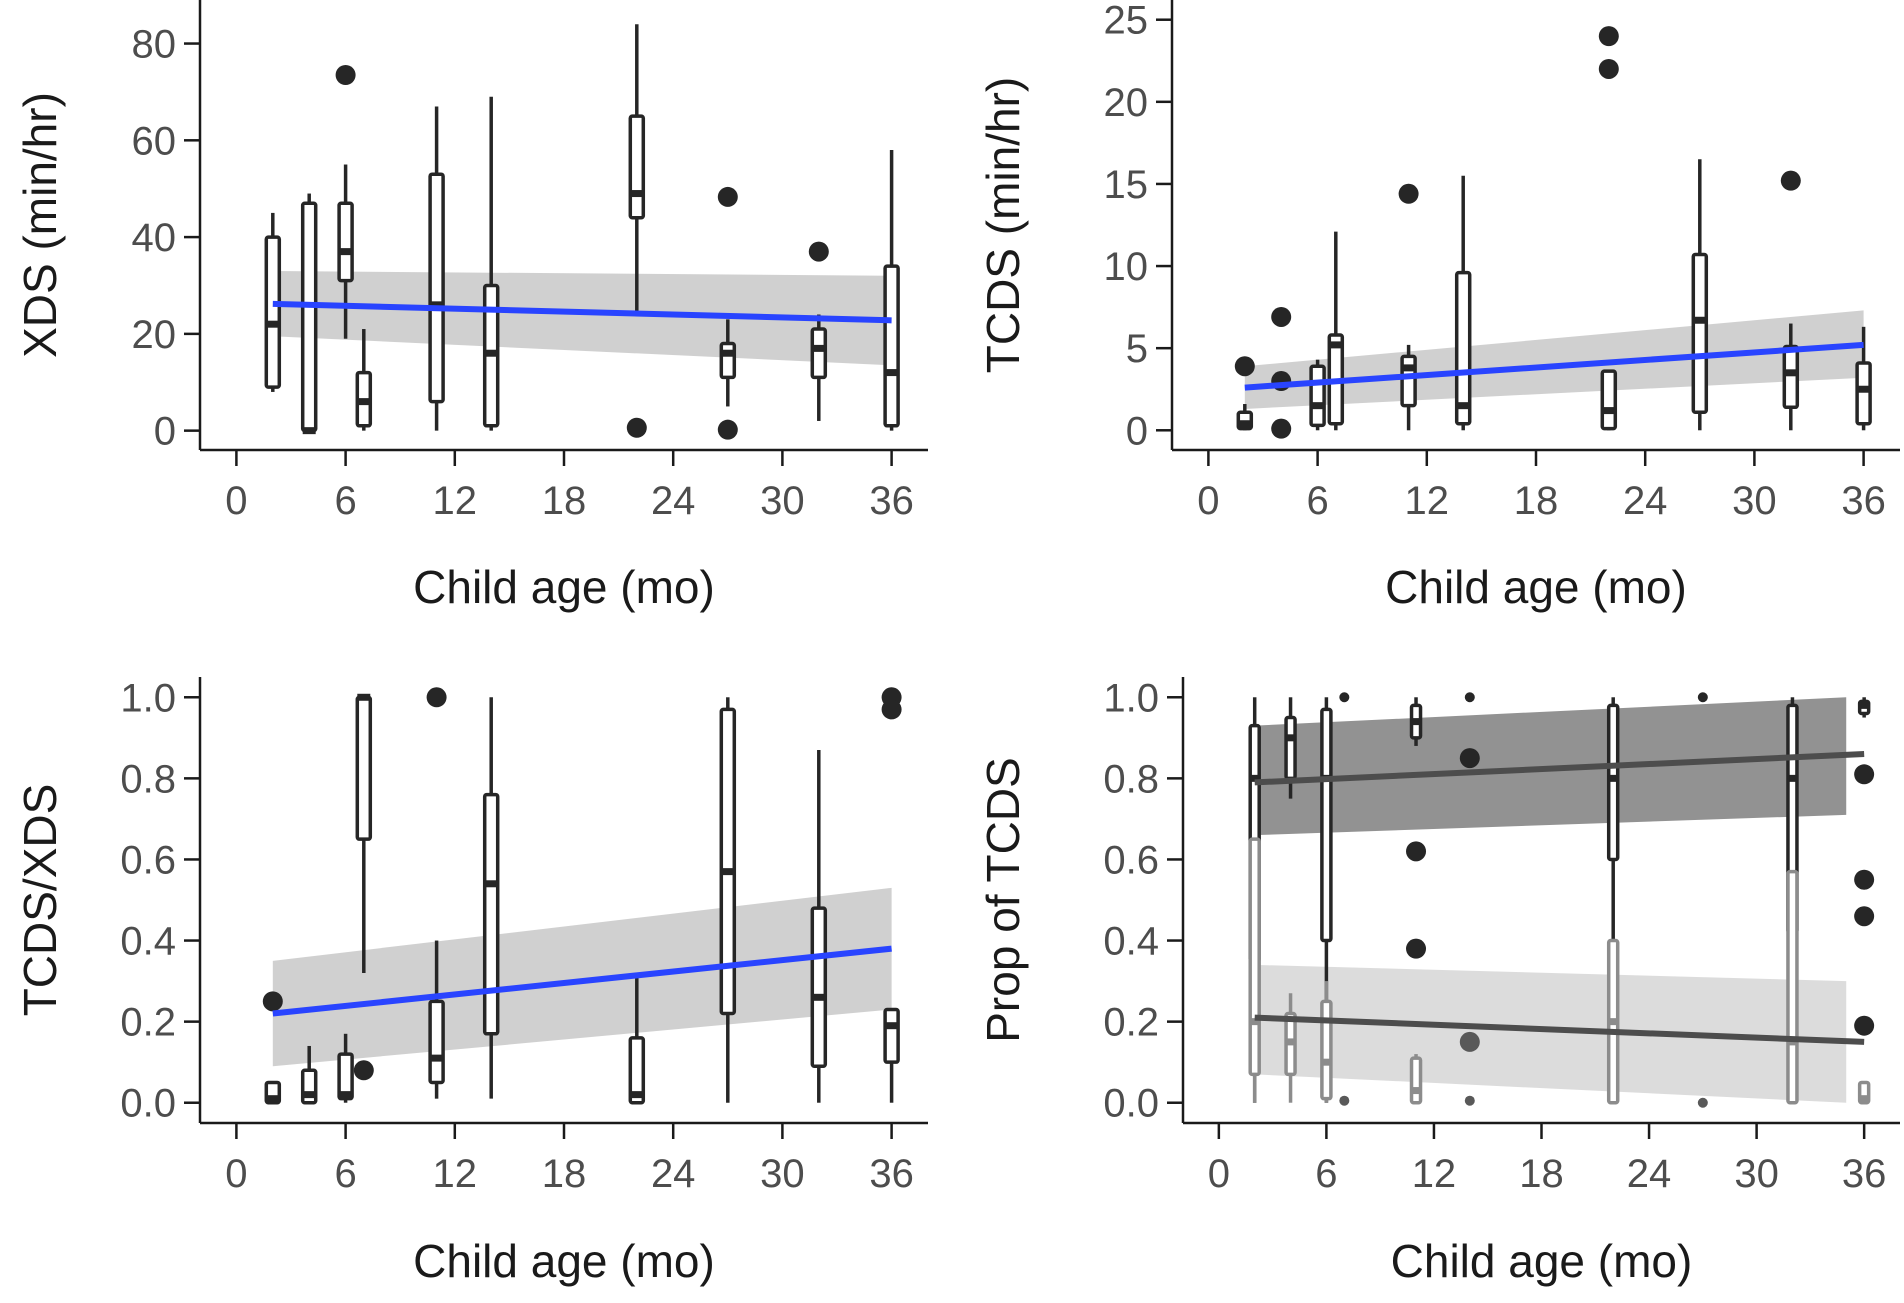 This screenshot has width=1904, height=1303. Describe the element at coordinates (1003, 899) in the screenshot. I see `y-axis-title: Prop of TCDS` at that location.